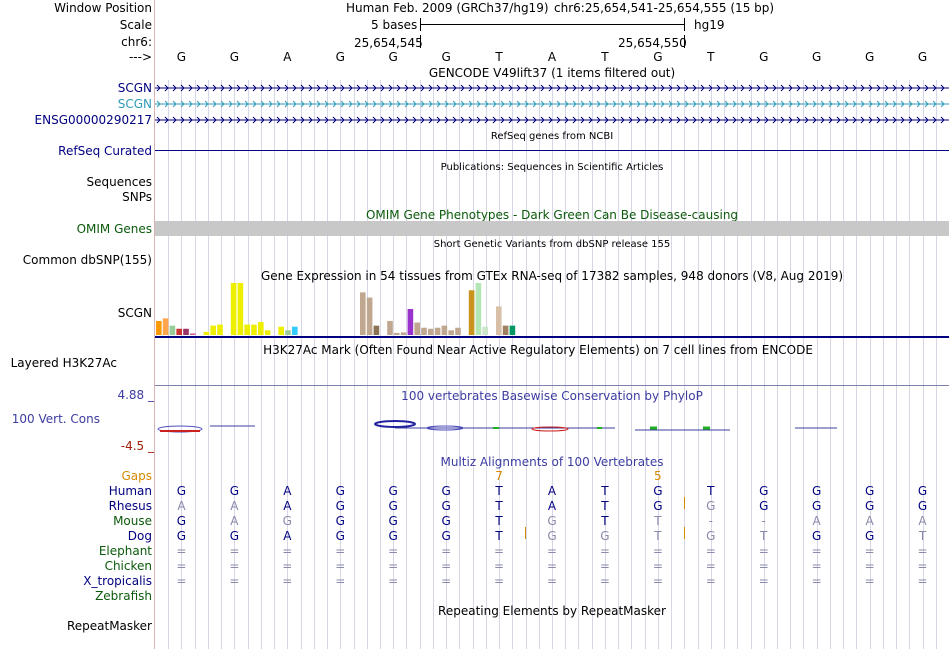 The height and width of the screenshot is (649, 950). I want to click on species-label: X_tropicalis, so click(117, 581).